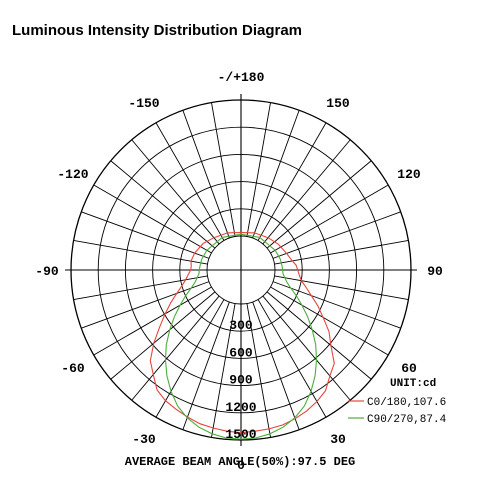 The width and height of the screenshot is (500, 500). What do you see at coordinates (409, 174) in the screenshot?
I see `angle-label: 120` at bounding box center [409, 174].